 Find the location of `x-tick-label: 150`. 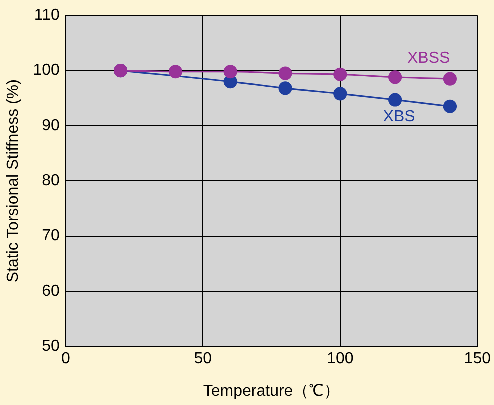

x-tick-label: 150 is located at coordinates (478, 359).